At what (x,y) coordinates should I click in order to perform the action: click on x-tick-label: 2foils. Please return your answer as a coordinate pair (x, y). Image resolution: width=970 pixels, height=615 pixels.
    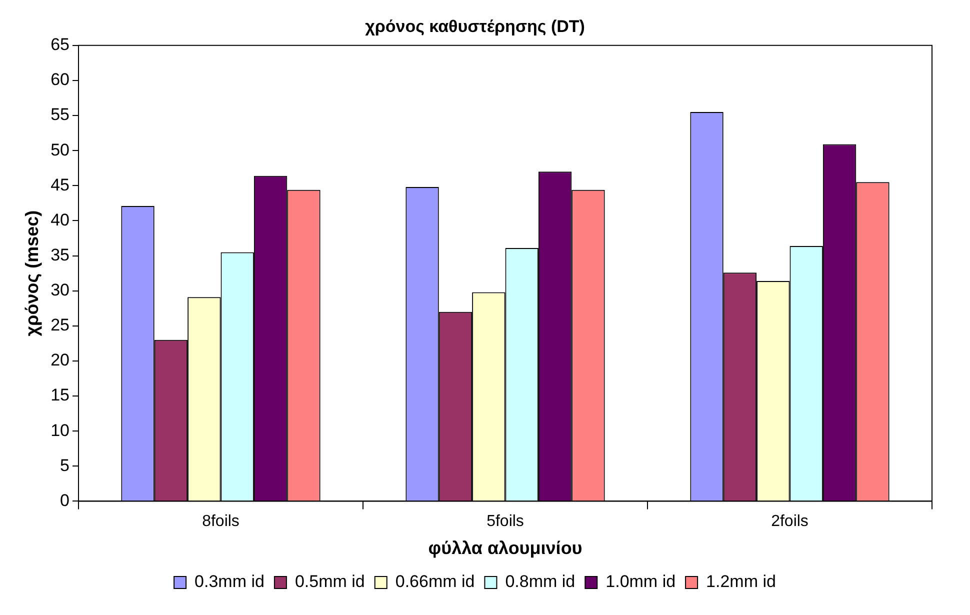
    Looking at the image, I should click on (789, 521).